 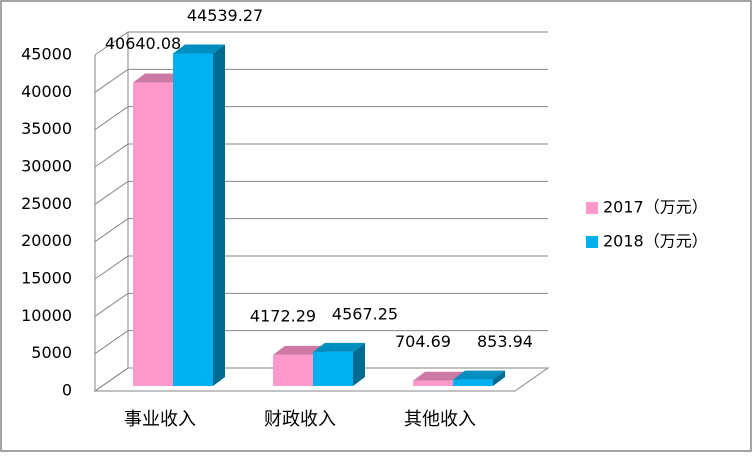 What do you see at coordinates (655, 207) in the screenshot?
I see `legend-label: 2017（万元）` at bounding box center [655, 207].